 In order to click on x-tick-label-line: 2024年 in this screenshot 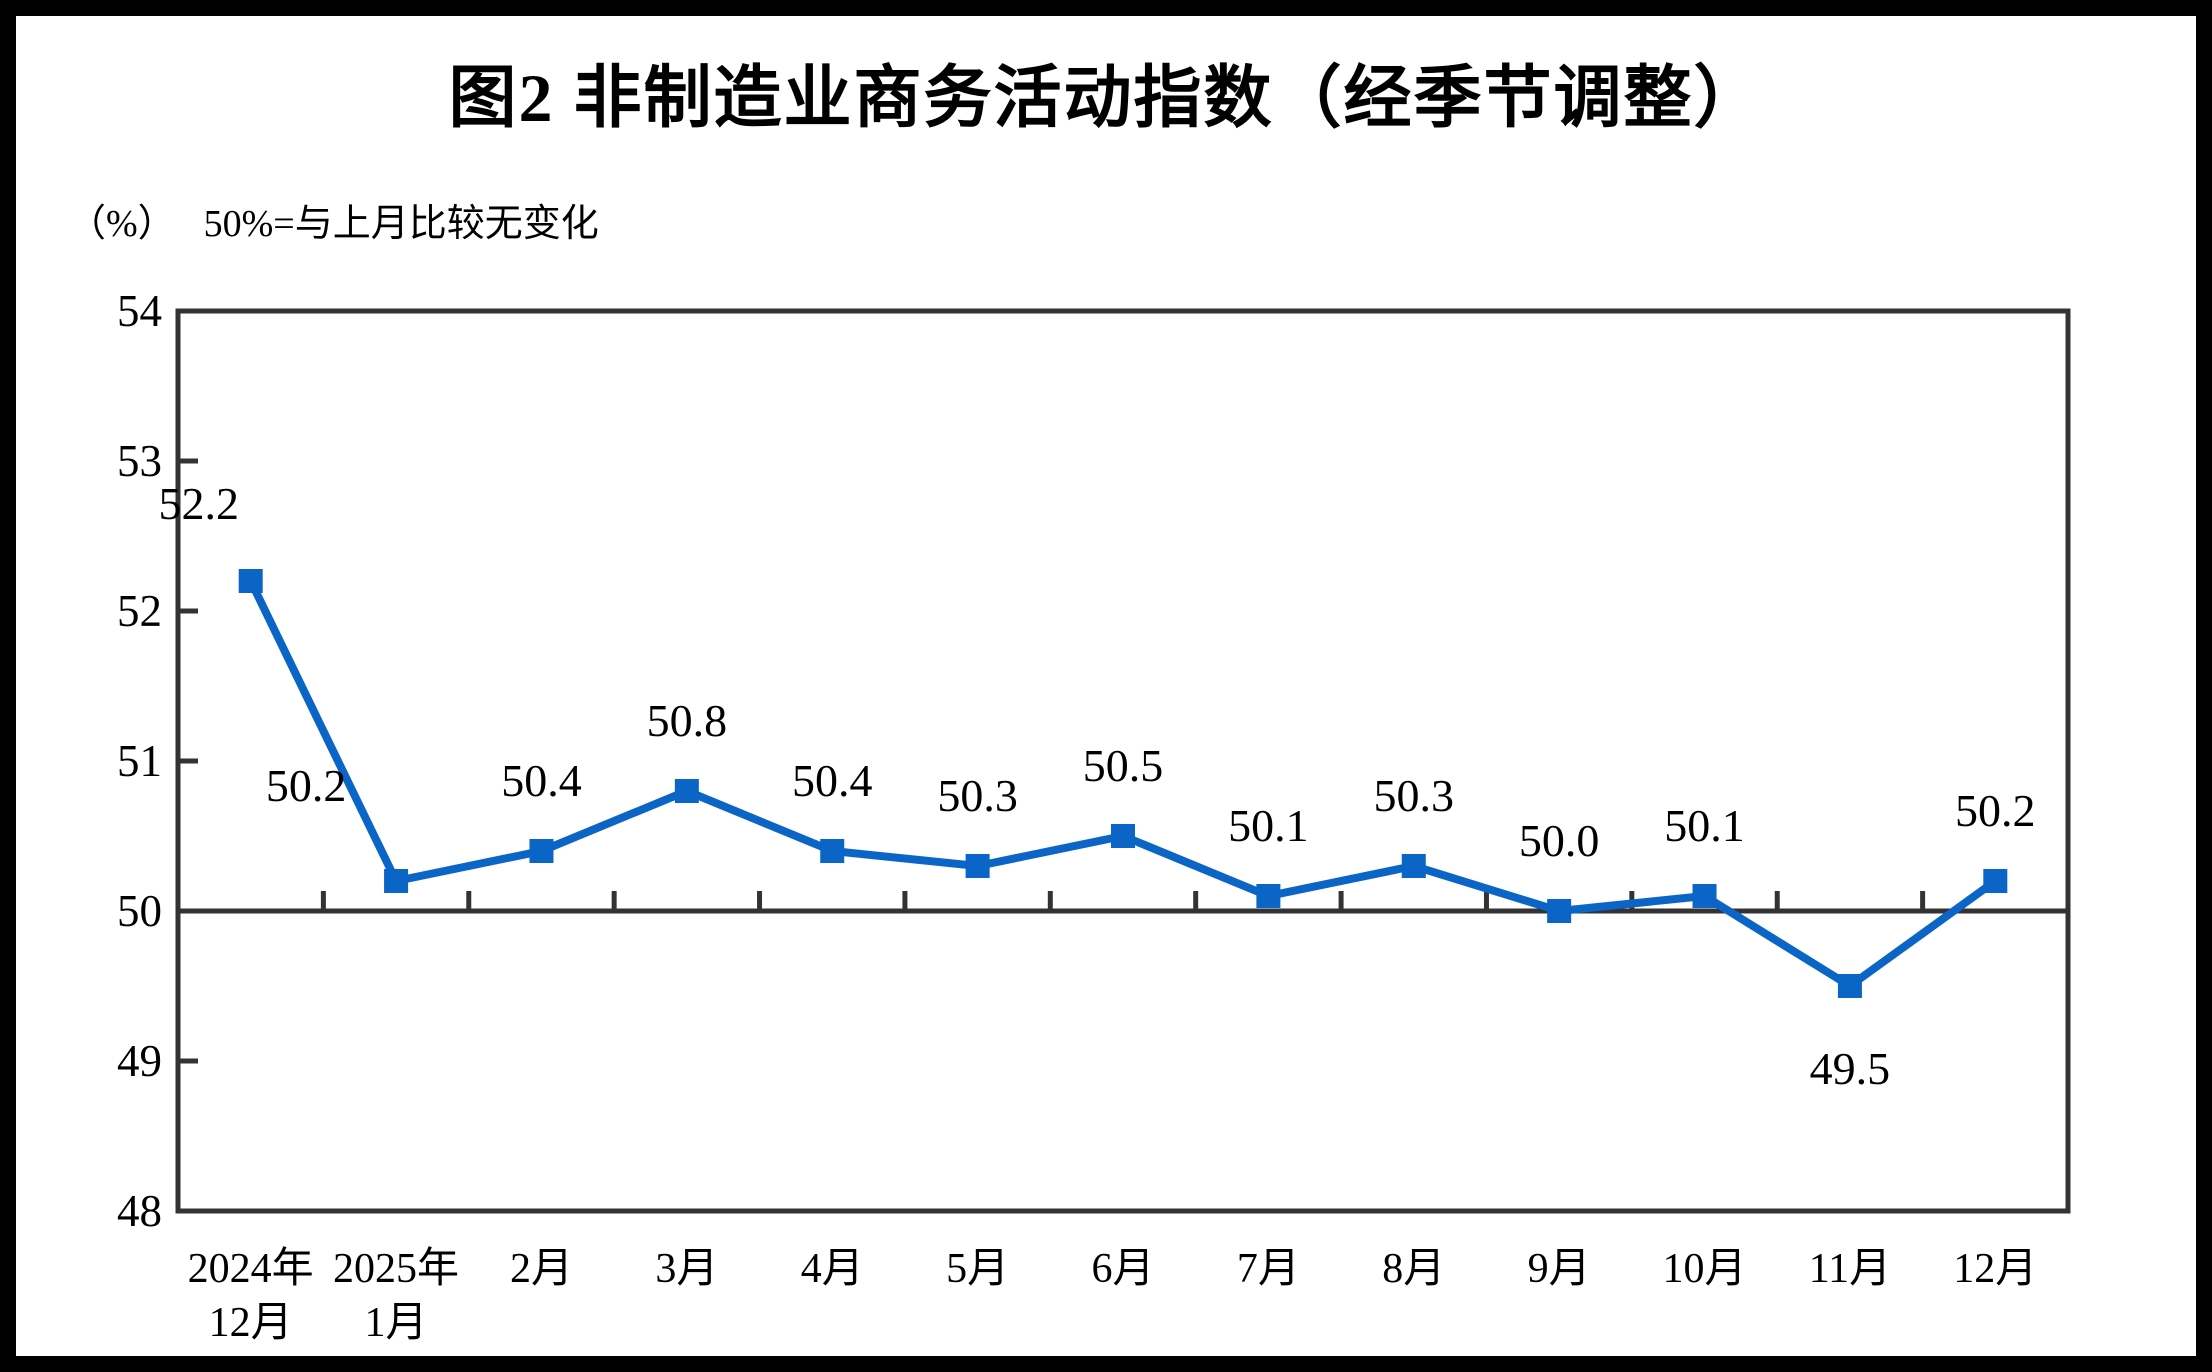, I will do `click(250, 1269)`.